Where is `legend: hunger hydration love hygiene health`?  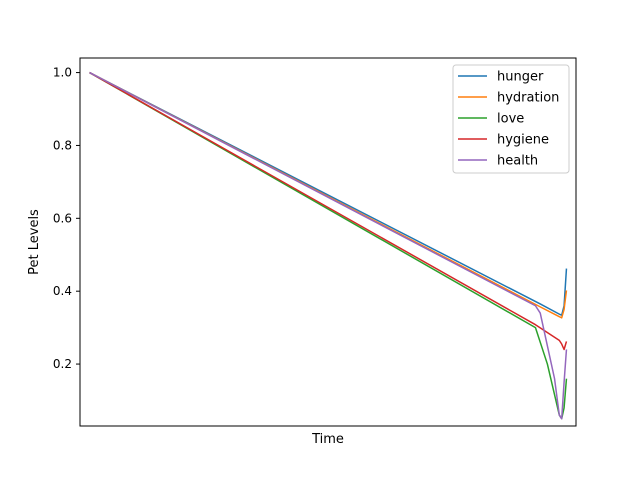 legend: hunger hydration love hygiene health is located at coordinates (511, 119).